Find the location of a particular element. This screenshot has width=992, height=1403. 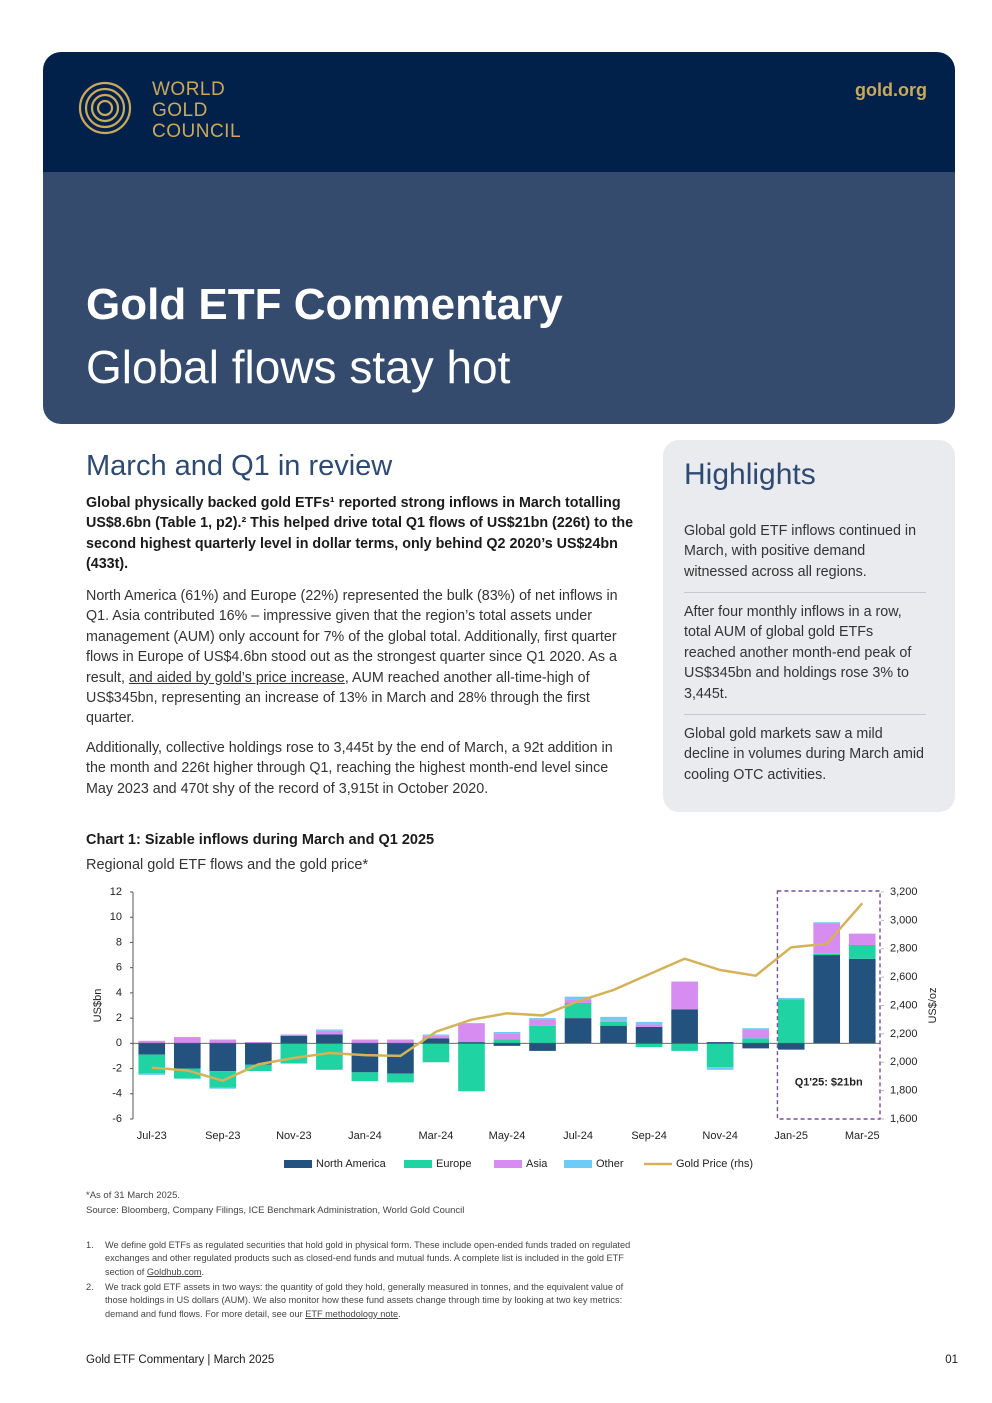

y2-tick-label: 2,200 is located at coordinates (904, 1034).